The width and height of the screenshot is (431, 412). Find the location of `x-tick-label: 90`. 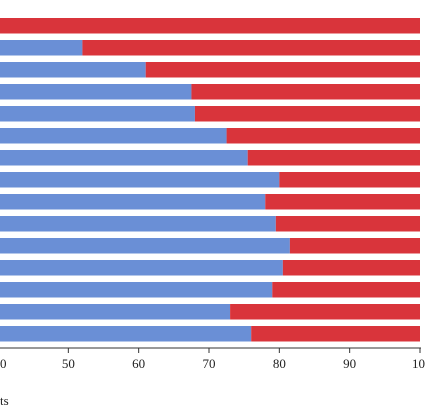

x-tick-label: 90 is located at coordinates (349, 363).